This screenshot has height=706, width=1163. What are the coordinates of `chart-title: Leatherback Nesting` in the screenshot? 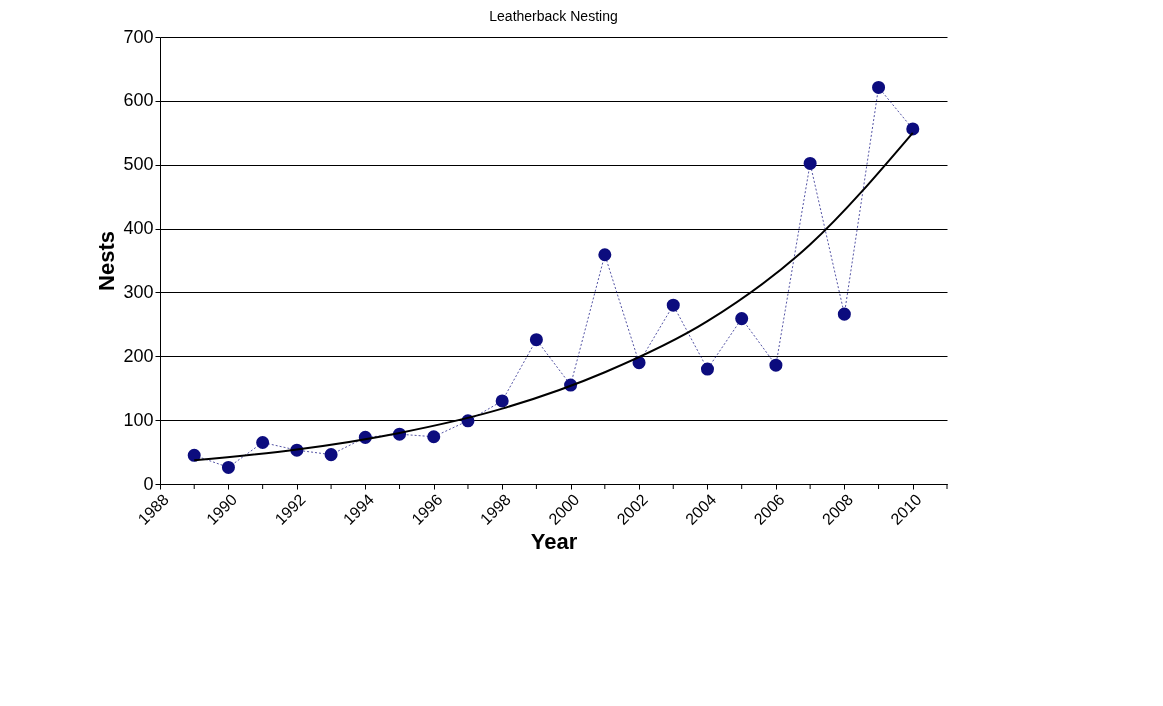 It's located at (553, 16).